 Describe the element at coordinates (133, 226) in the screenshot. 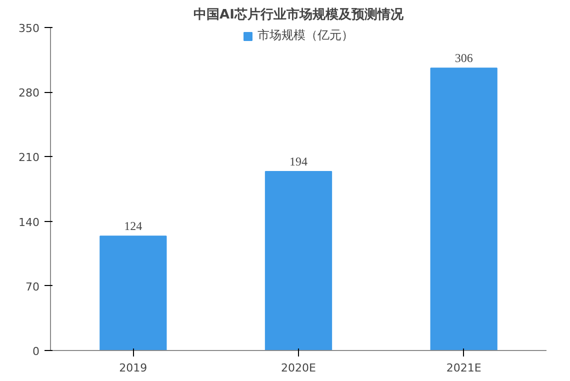

I see `data-label: 124` at that location.